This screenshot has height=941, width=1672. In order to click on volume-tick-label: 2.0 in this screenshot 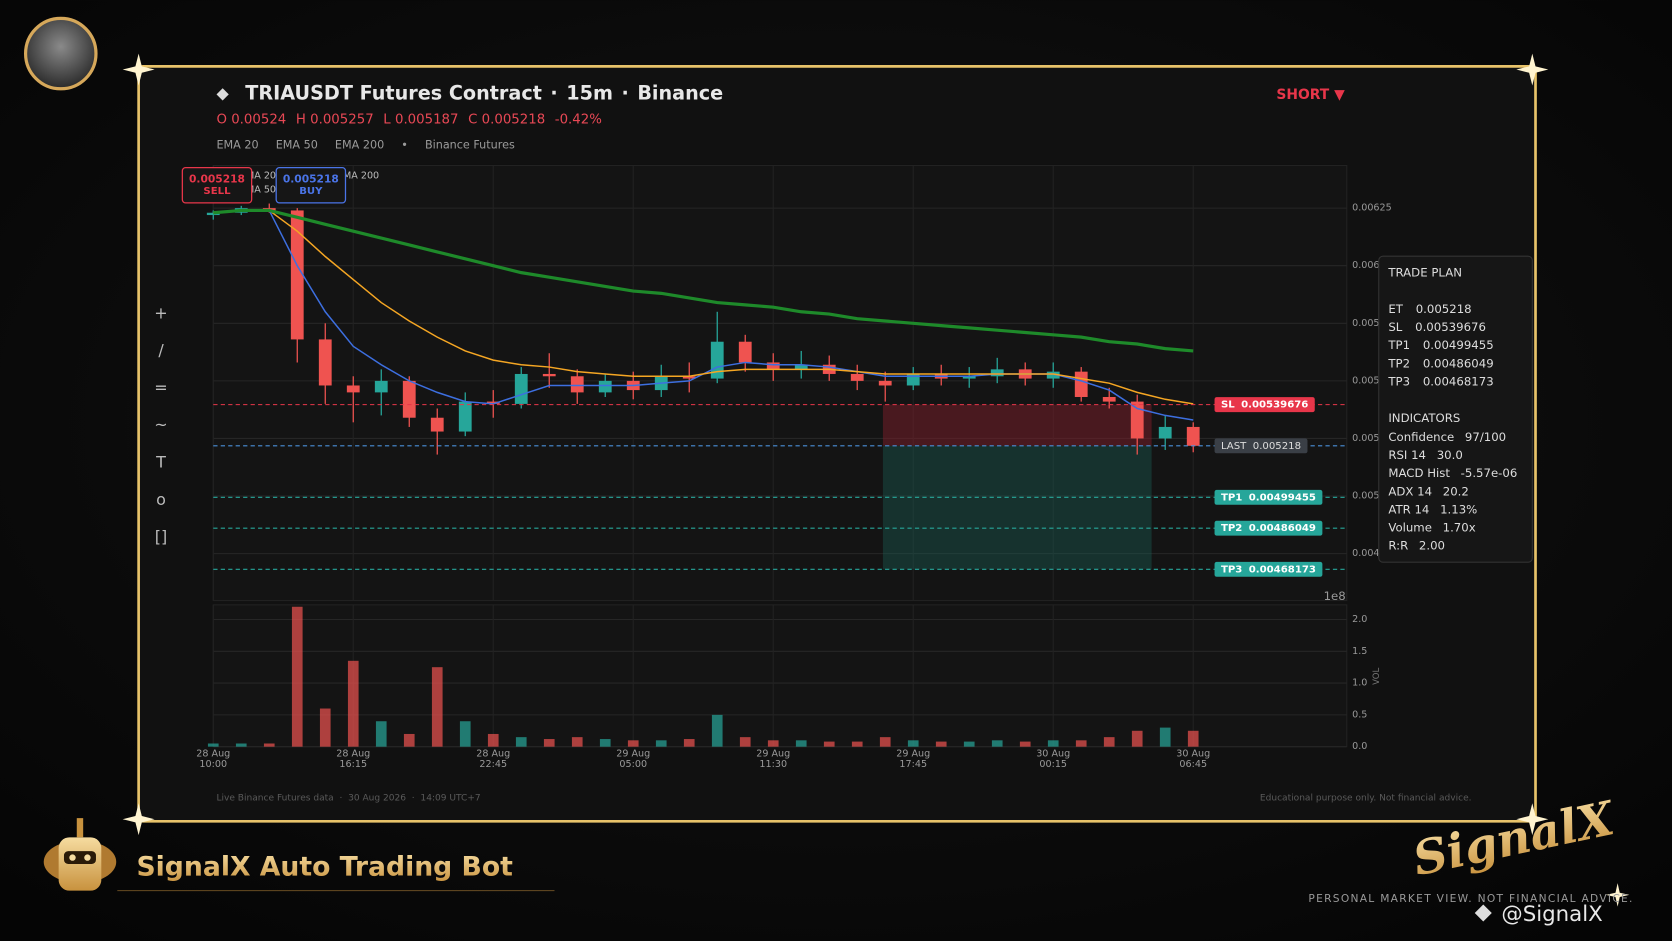, I will do `click(1359, 619)`.